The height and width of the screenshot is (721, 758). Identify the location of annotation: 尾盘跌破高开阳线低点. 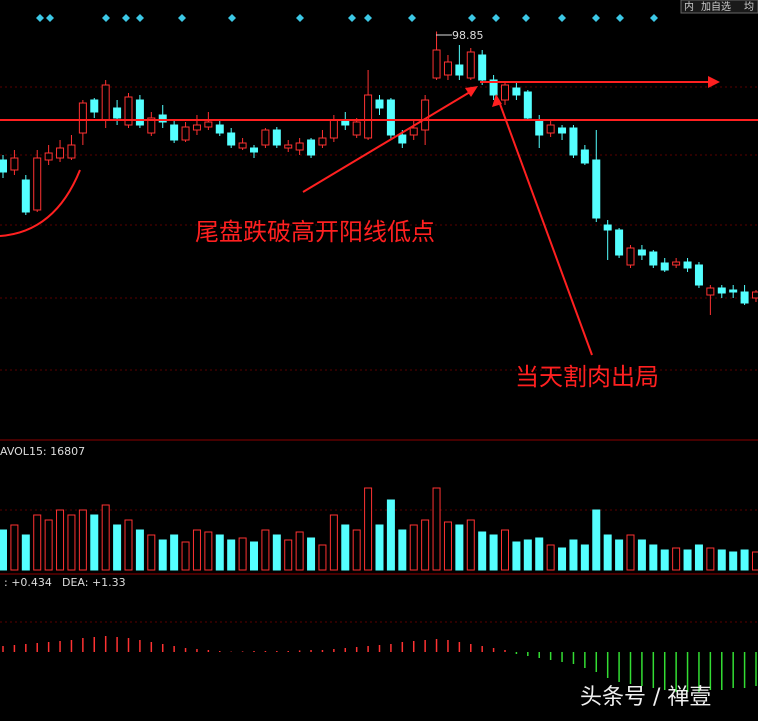
(315, 232).